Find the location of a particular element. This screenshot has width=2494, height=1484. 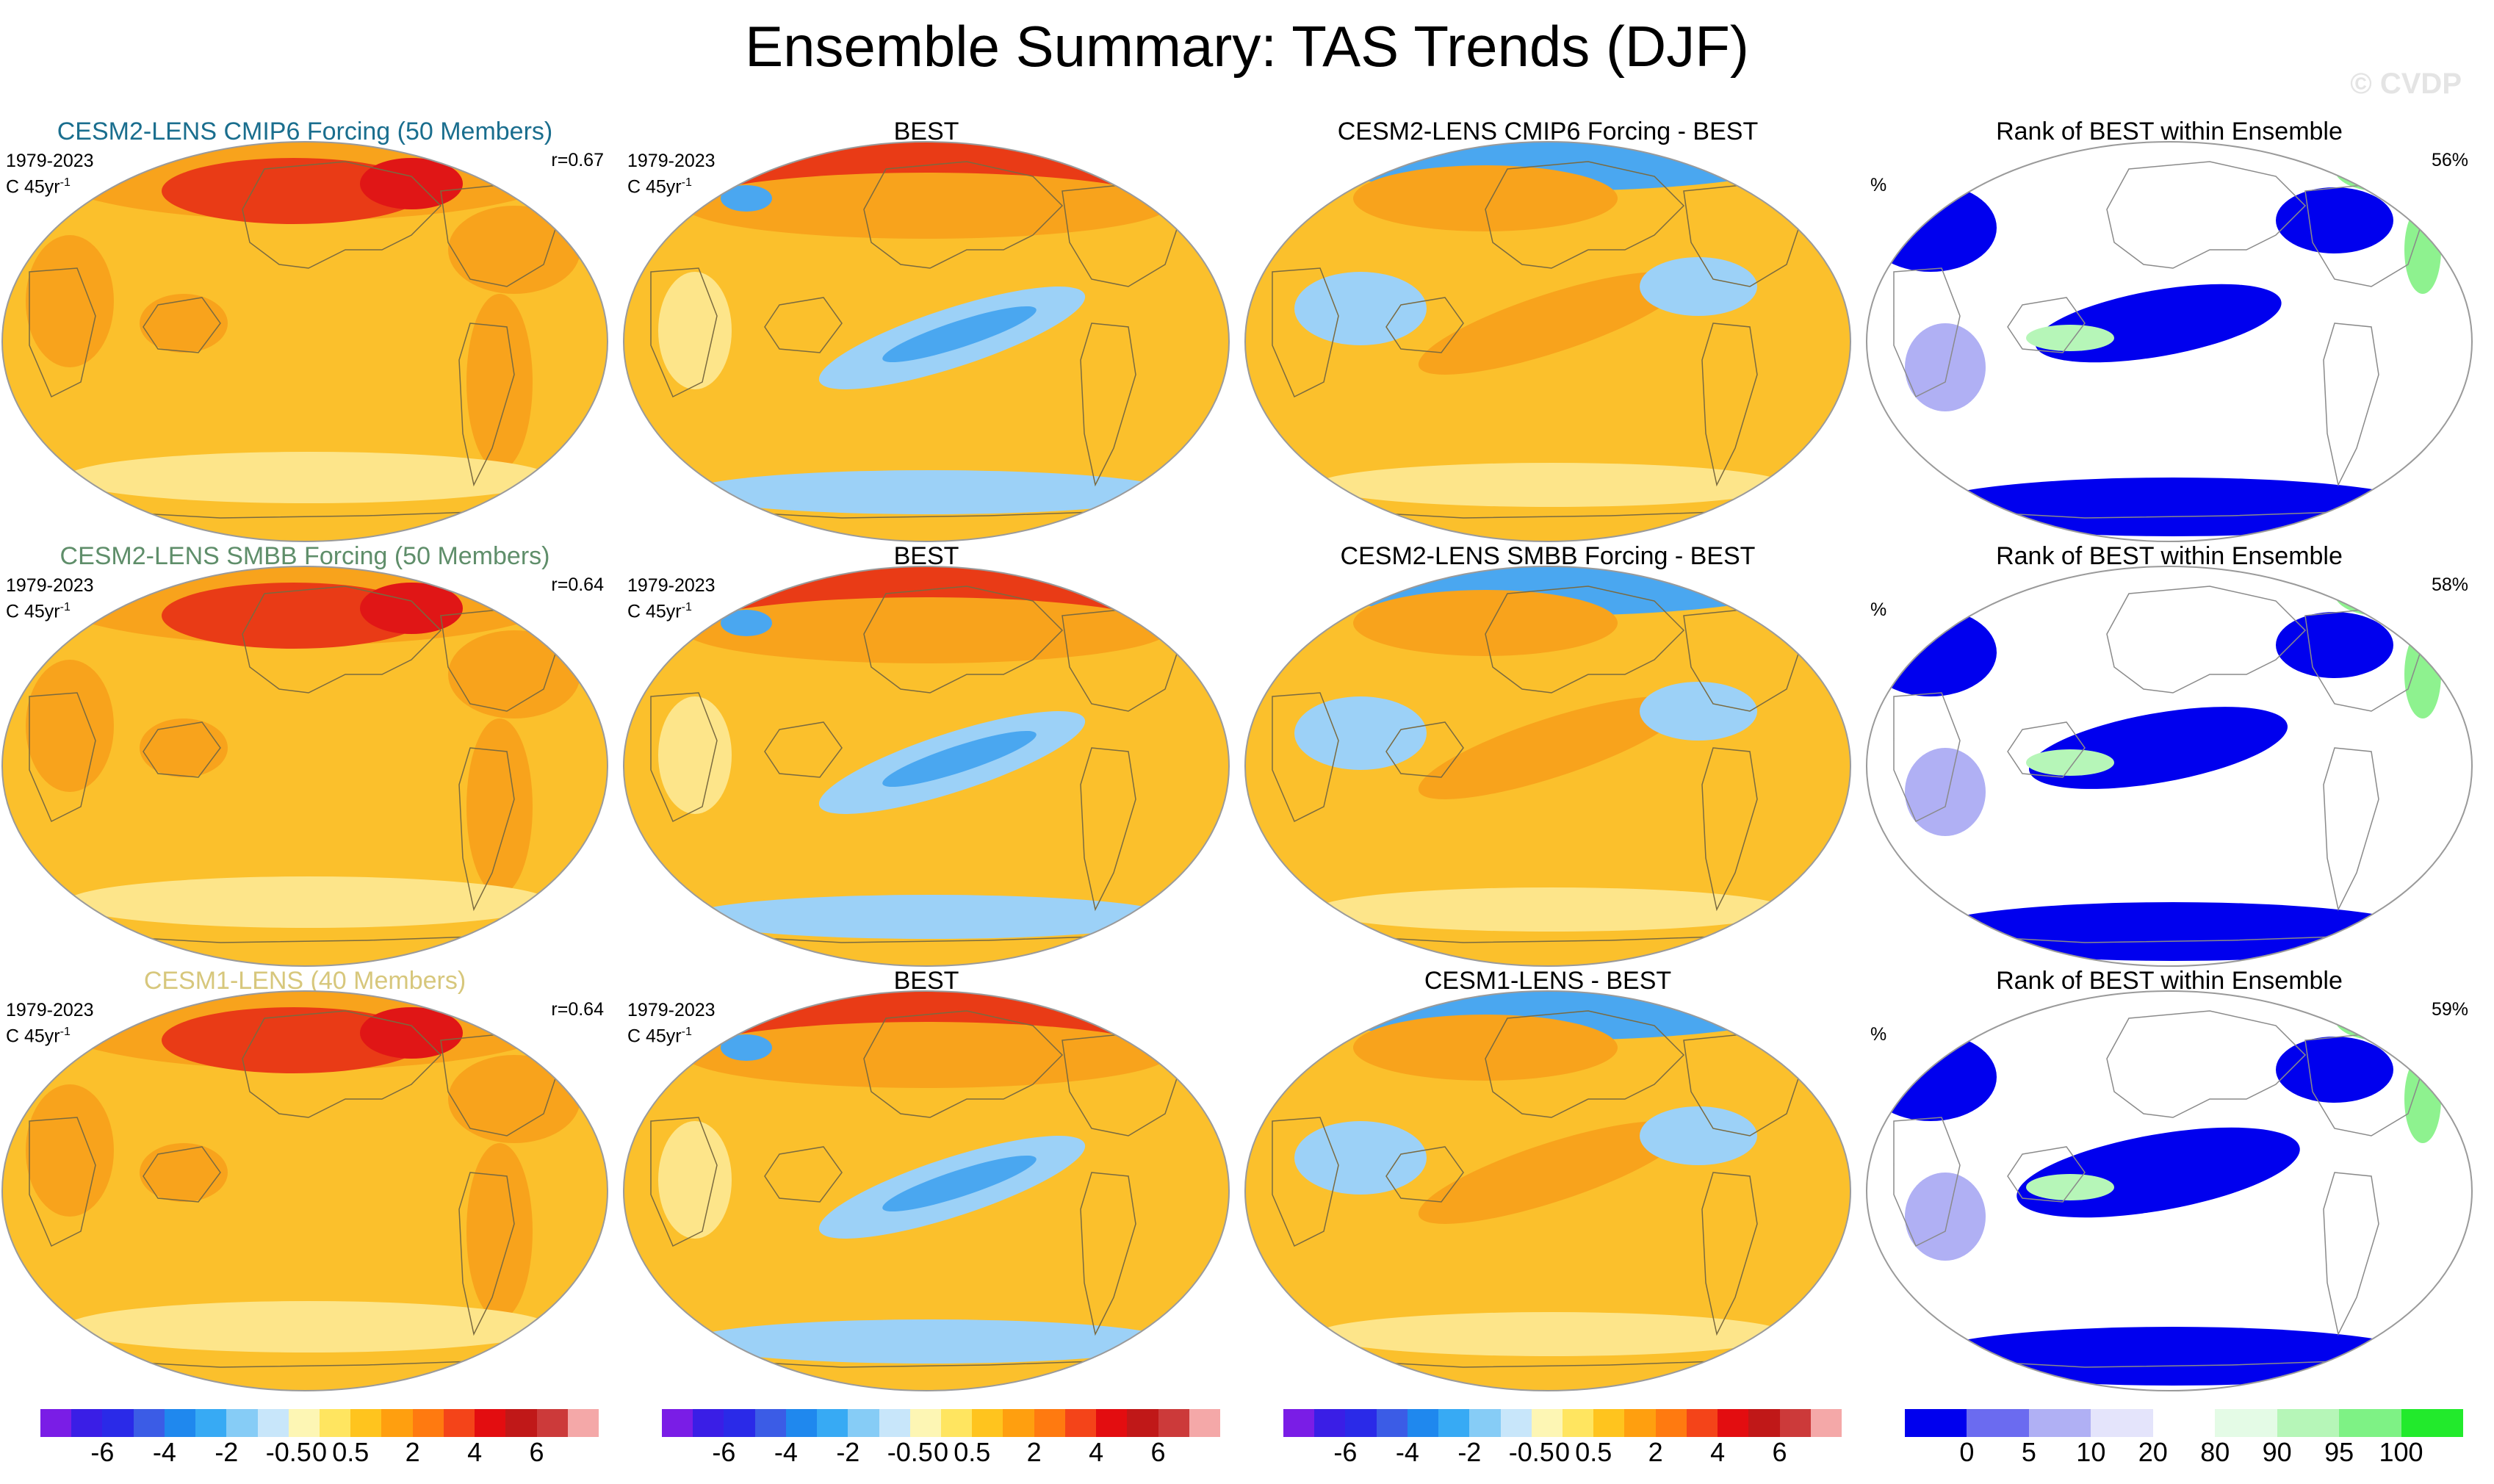

map-diff-cmip6 is located at coordinates (1547, 341).